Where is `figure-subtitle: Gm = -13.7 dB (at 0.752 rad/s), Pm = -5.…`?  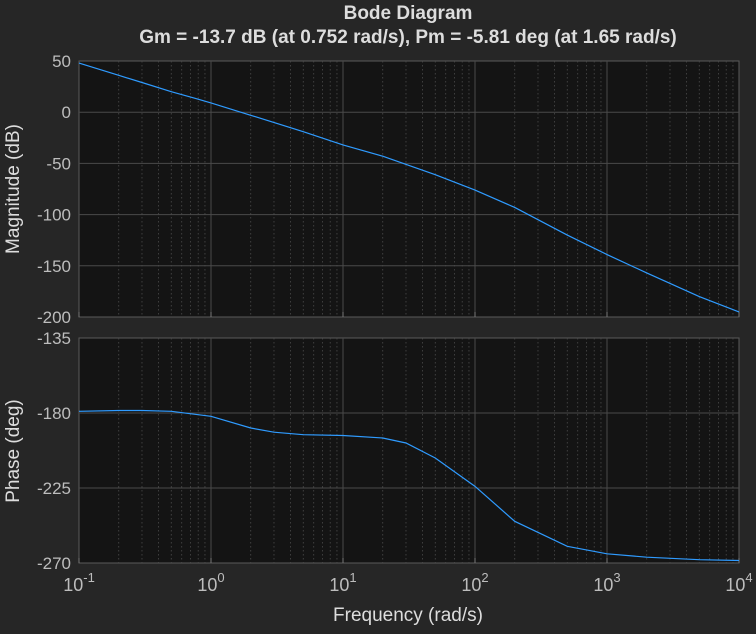
figure-subtitle: Gm = -13.7 dB (at 0.752 rad/s), Pm = -5.… is located at coordinates (408, 37).